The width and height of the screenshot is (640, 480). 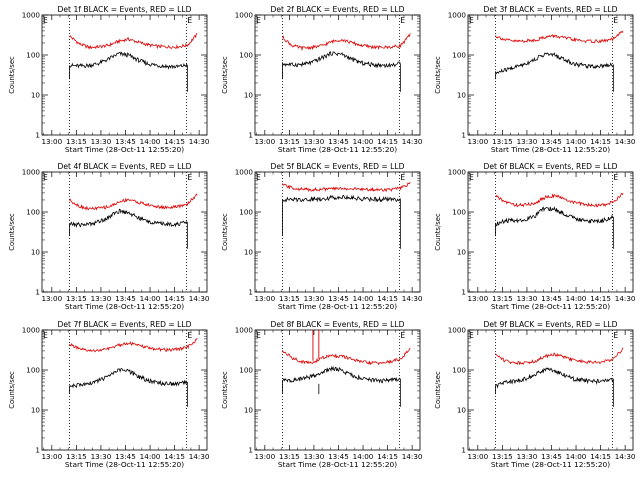 What do you see at coordinates (338, 166) in the screenshot?
I see `panel-title: Det 5f BLACK = Events, RED = LLD` at bounding box center [338, 166].